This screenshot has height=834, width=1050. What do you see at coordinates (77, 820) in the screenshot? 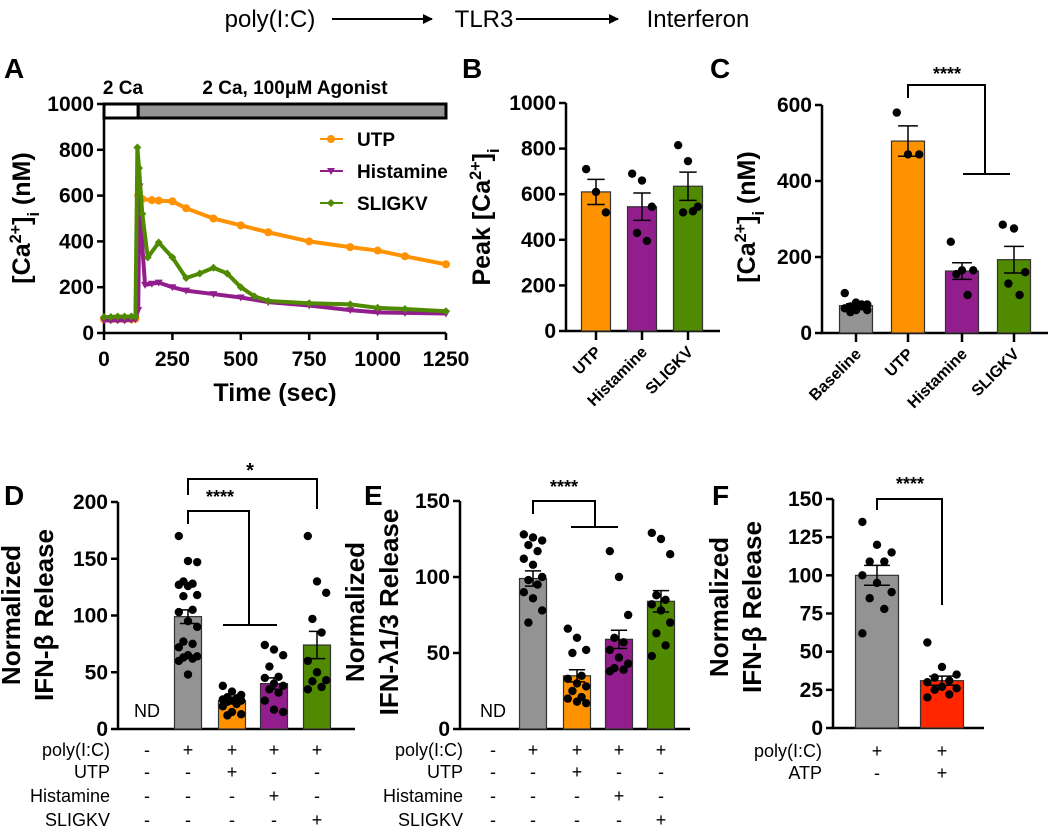
I see `condition-row-label: SLIGKV` at bounding box center [77, 820].